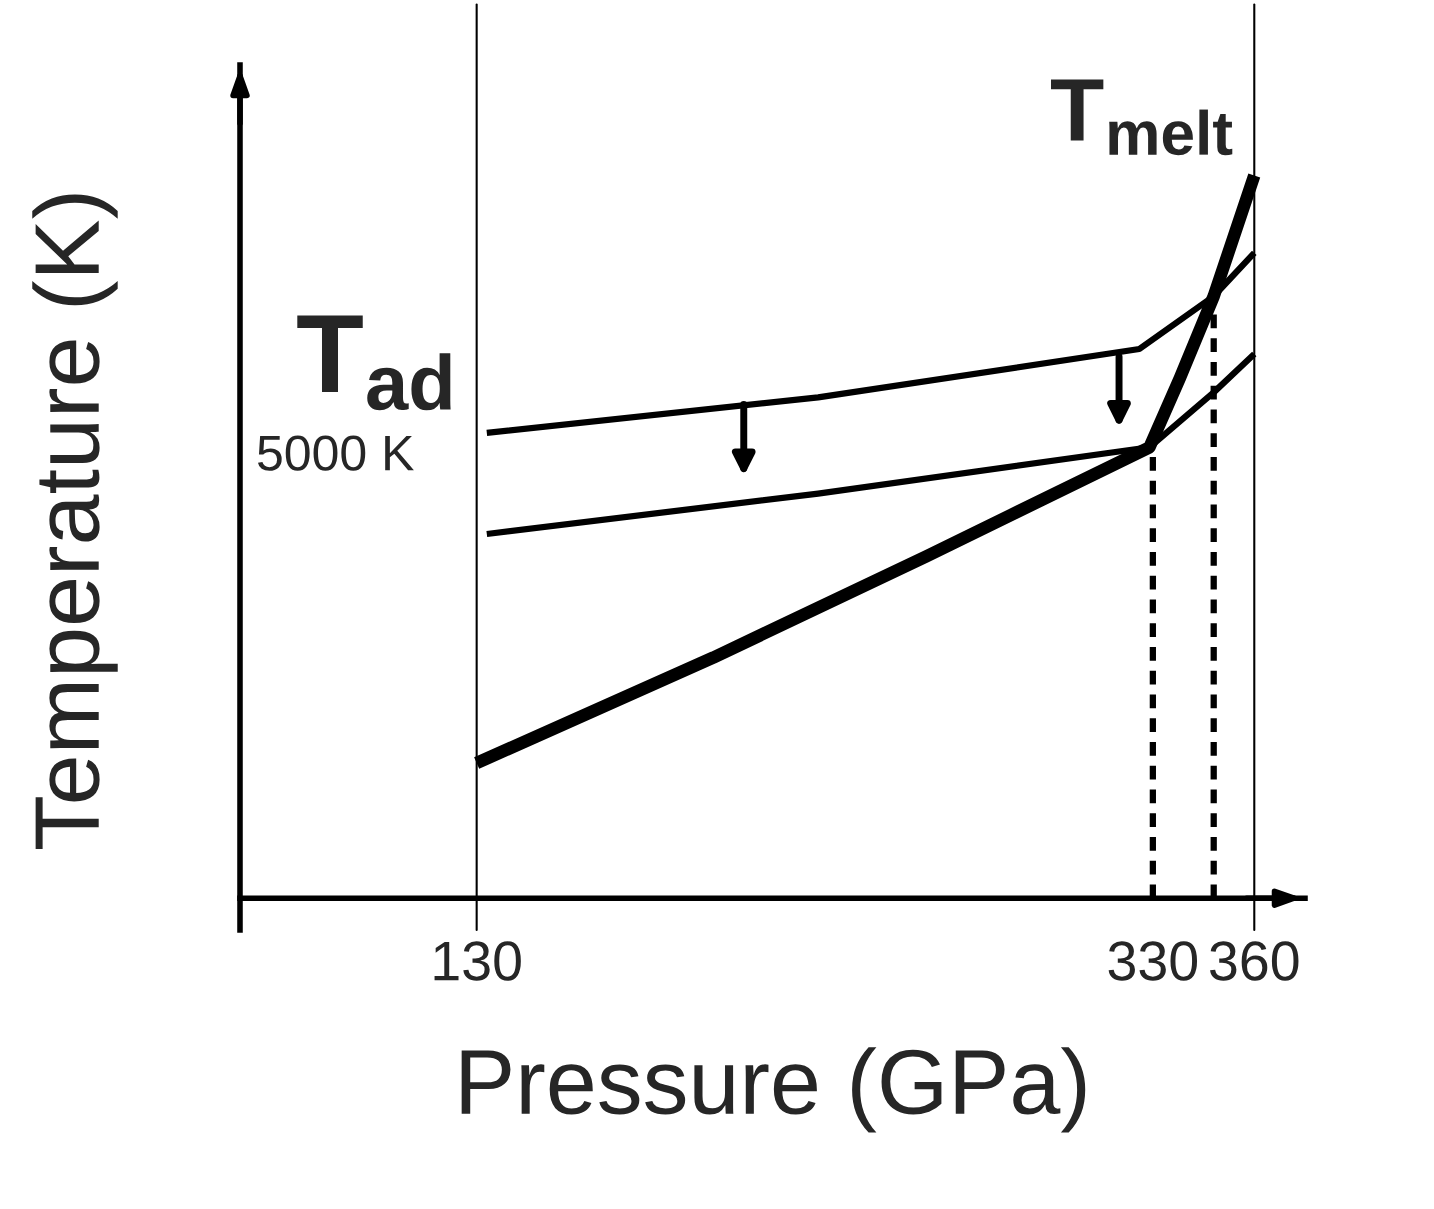  Describe the element at coordinates (477, 961) in the screenshot. I see `x-tick-label: 130` at that location.